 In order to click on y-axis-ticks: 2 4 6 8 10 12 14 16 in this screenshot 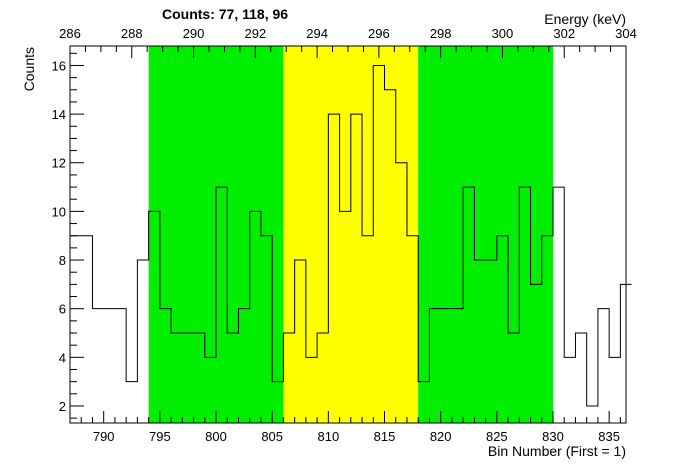, I will do `click(68, 235)`.